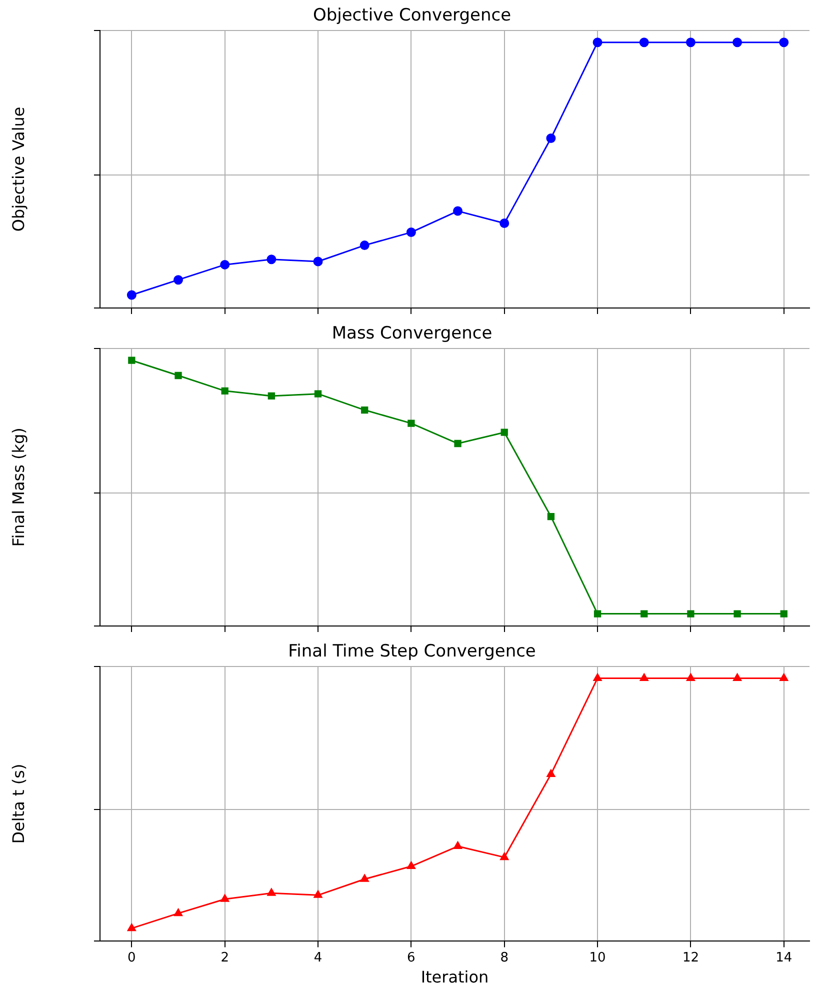 The image size is (815, 992). Describe the element at coordinates (597, 958) in the screenshot. I see `x-tick-label: 10` at that location.